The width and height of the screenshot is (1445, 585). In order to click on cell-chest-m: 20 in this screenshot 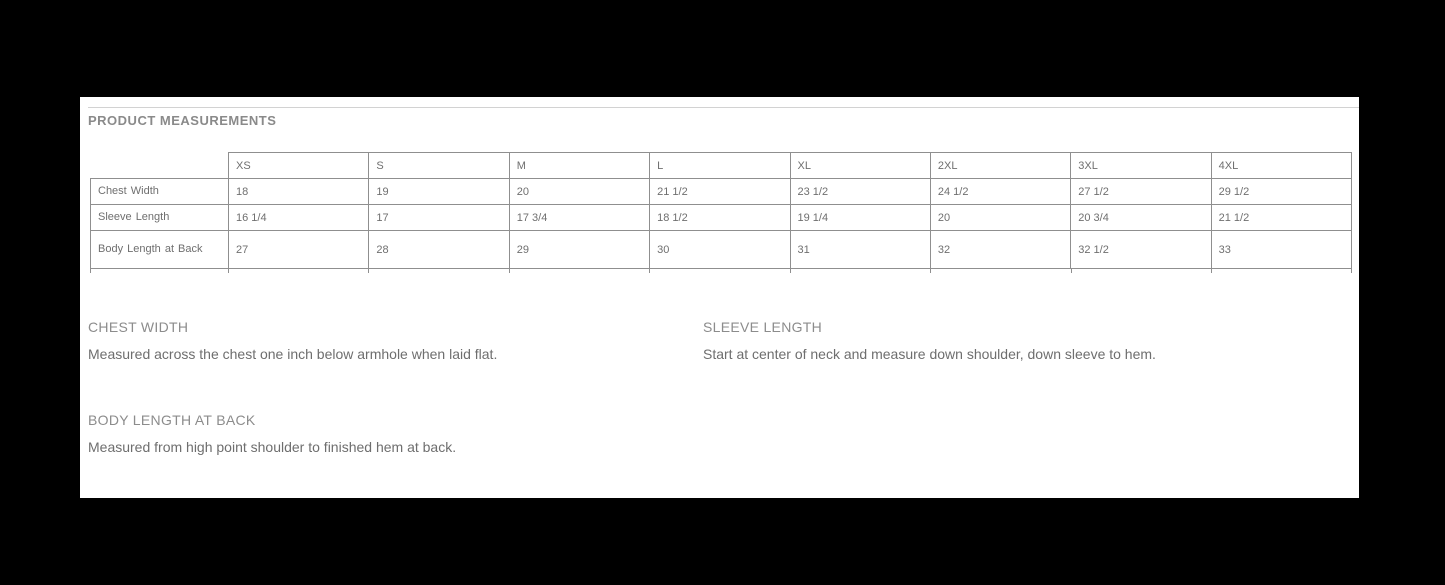, I will do `click(579, 191)`.